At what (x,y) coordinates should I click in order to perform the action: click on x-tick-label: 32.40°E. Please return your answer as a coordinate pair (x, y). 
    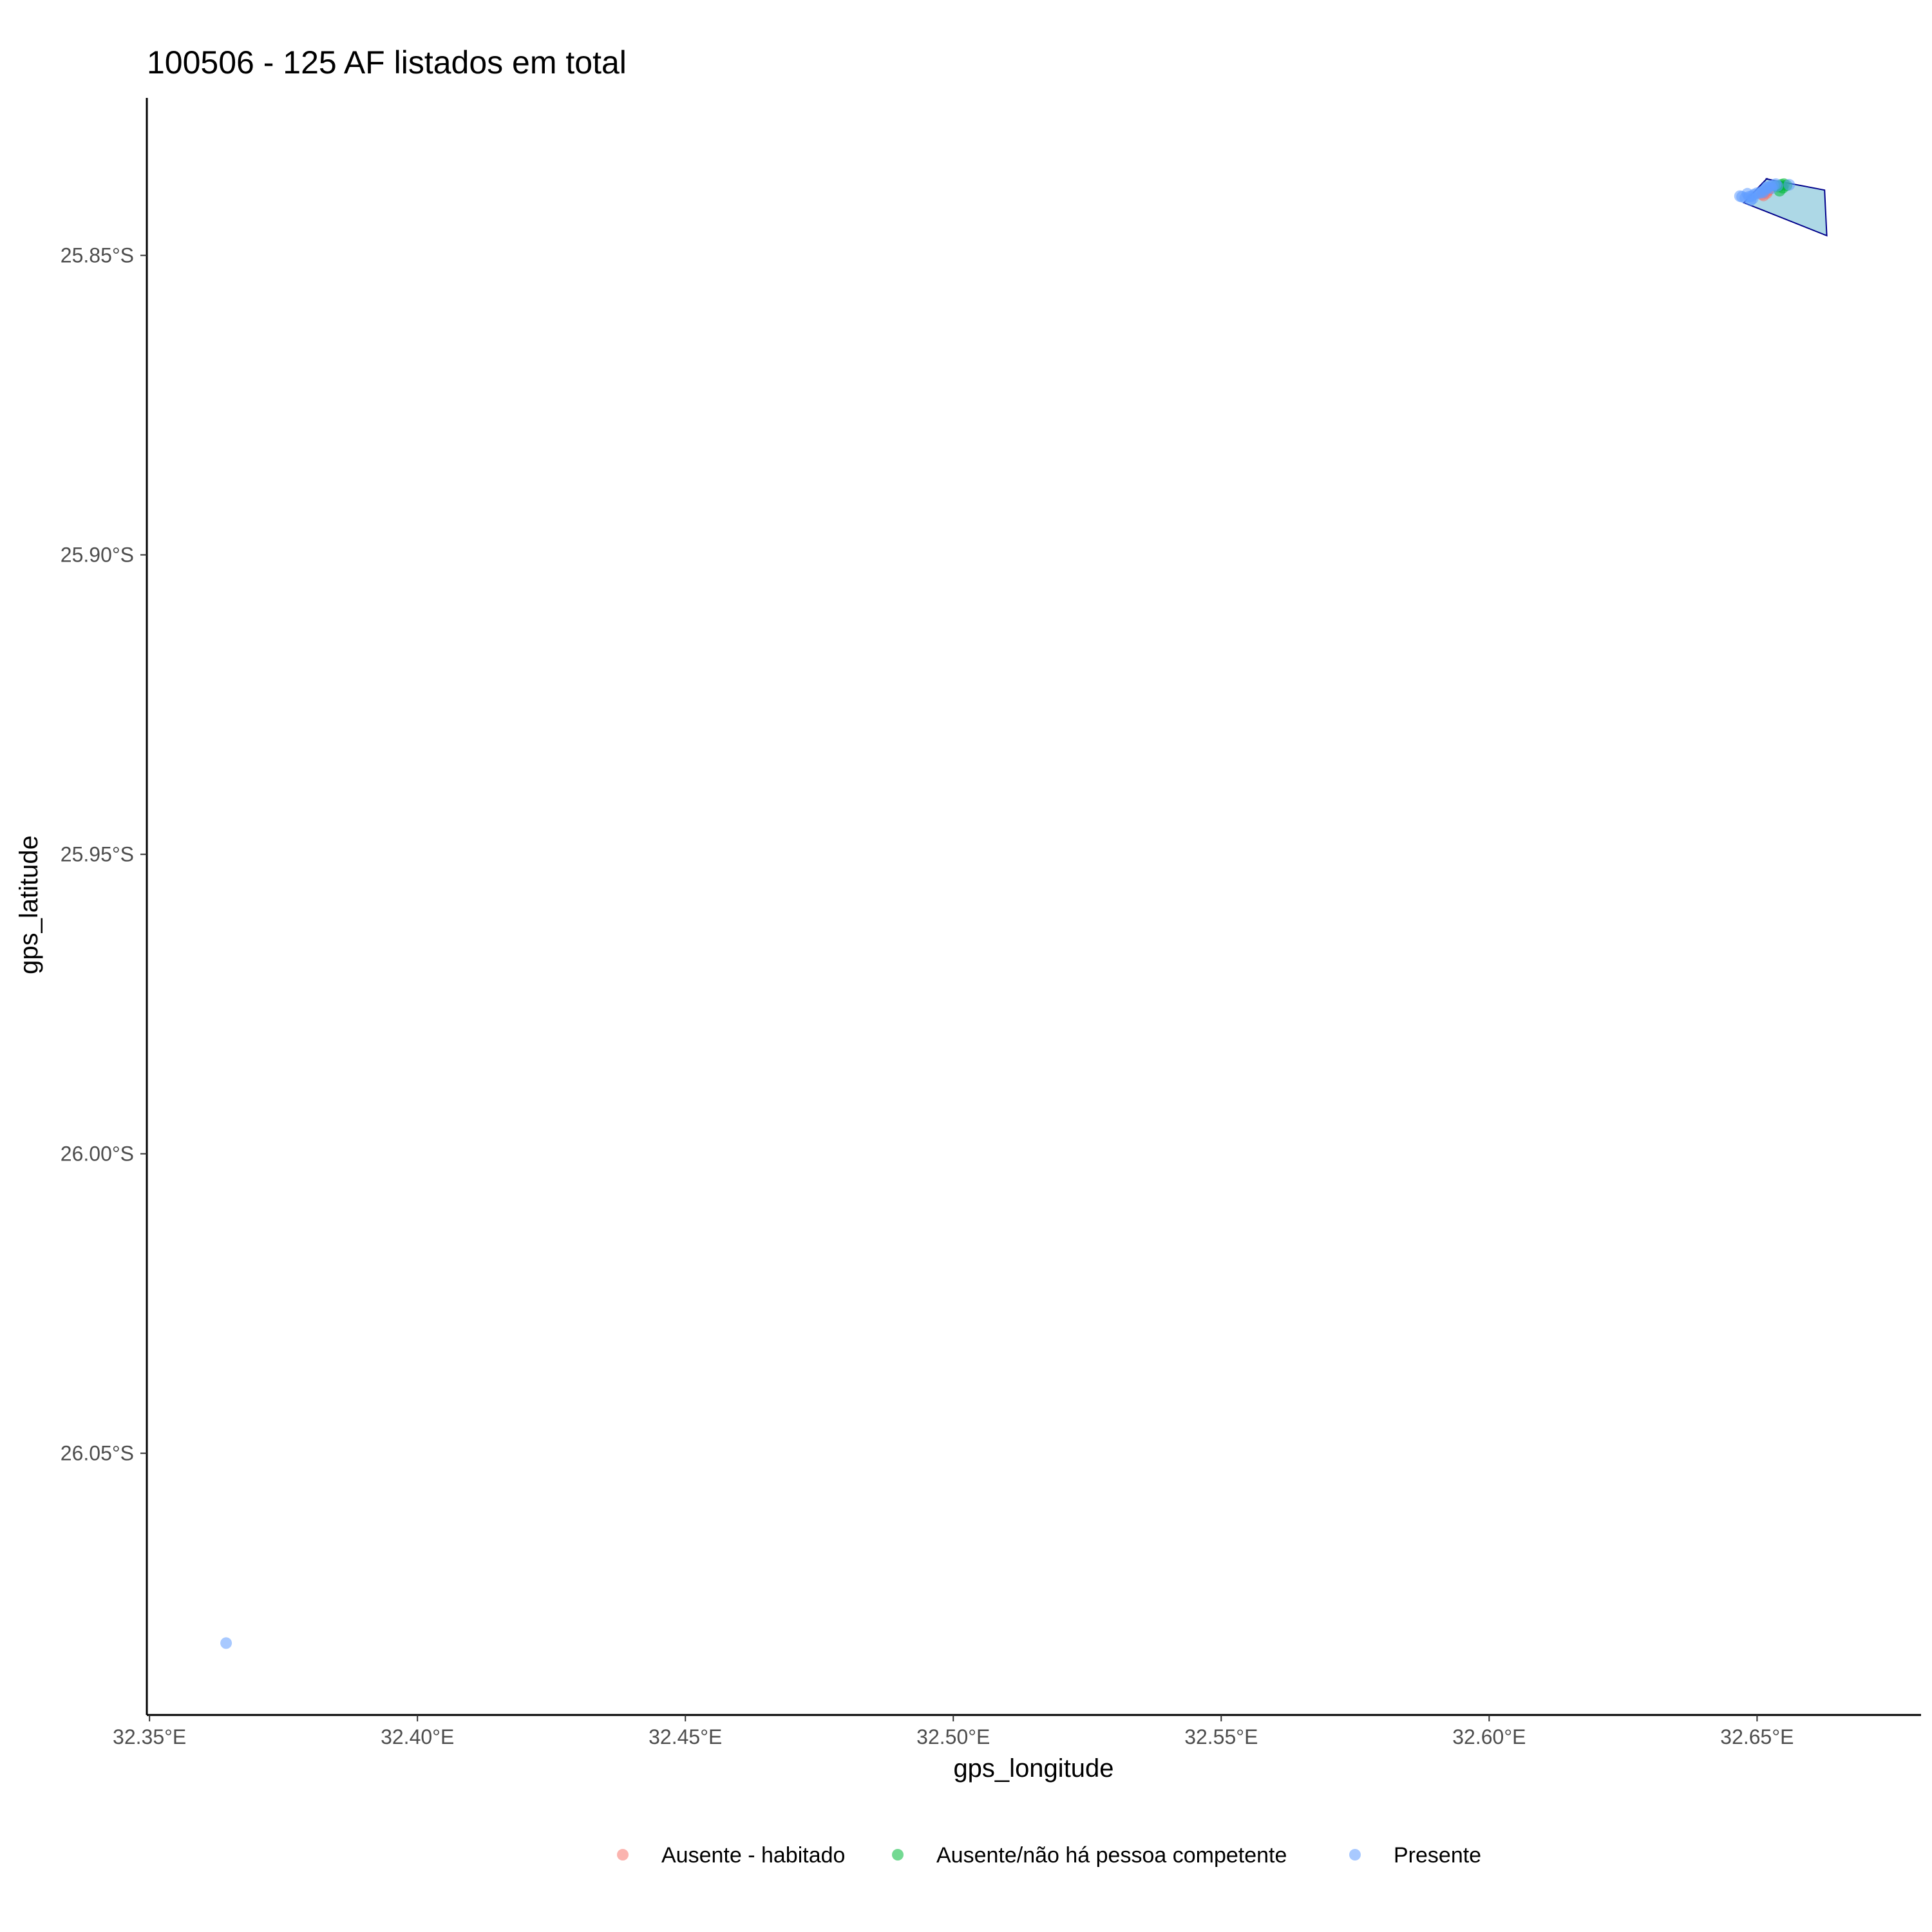
    Looking at the image, I should click on (417, 1737).